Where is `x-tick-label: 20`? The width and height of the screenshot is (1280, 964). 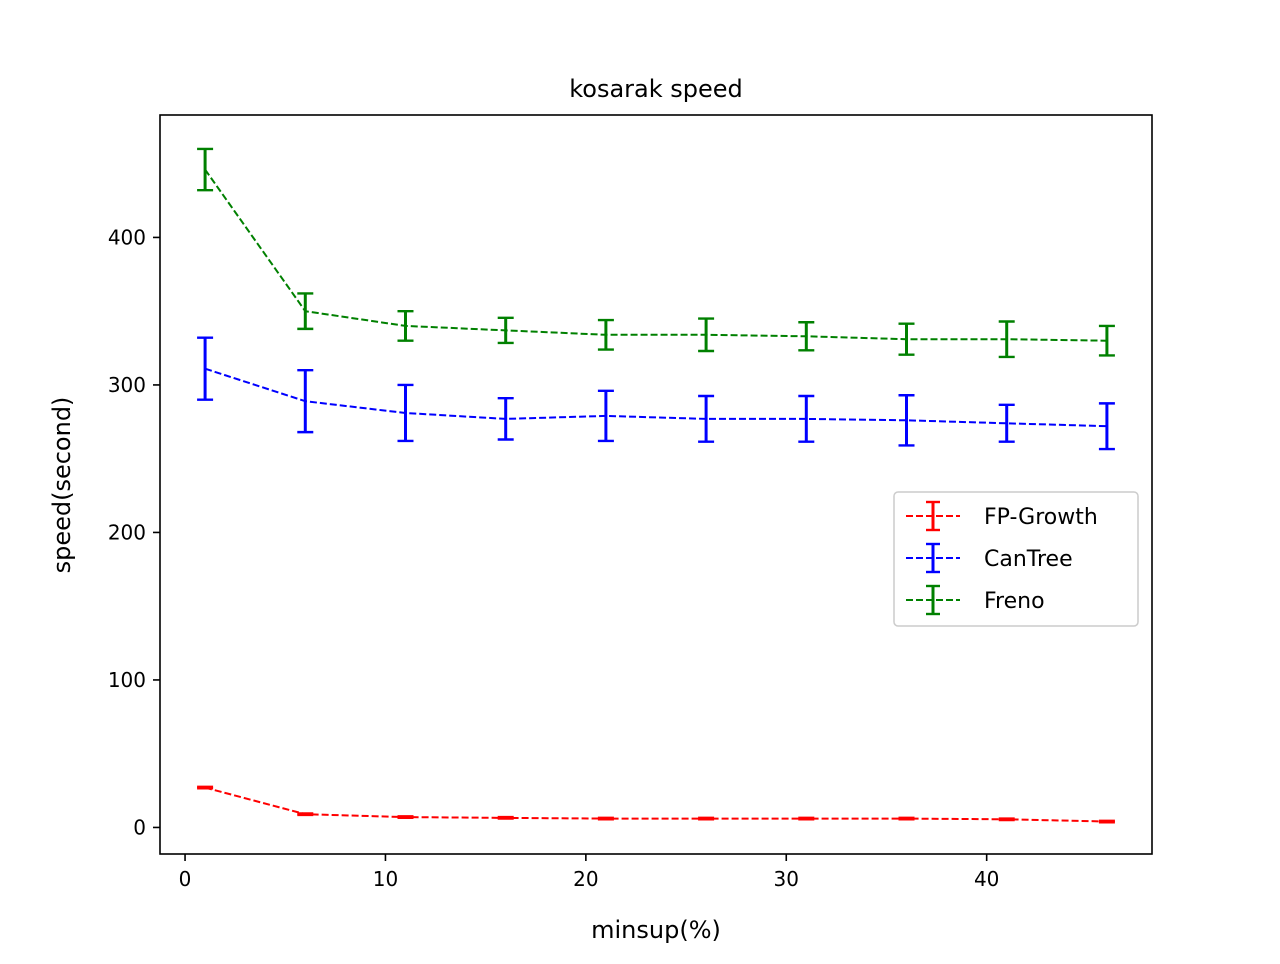
x-tick-label: 20 is located at coordinates (585, 879).